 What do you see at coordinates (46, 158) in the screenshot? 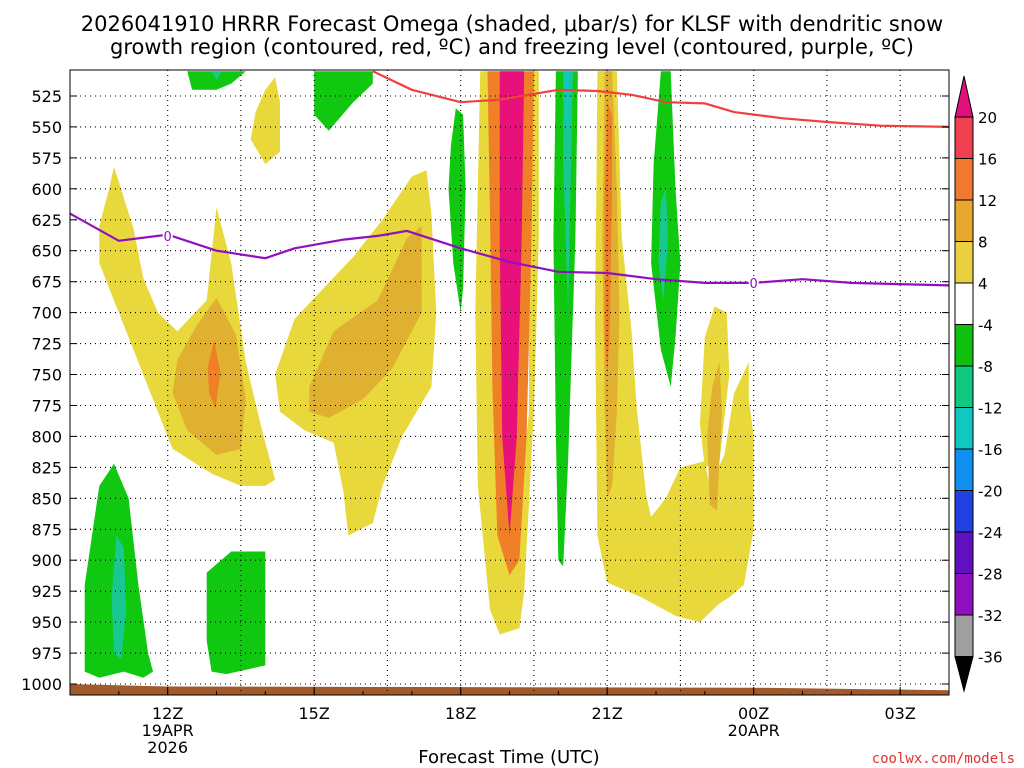
I see `y-tick-label: 575` at bounding box center [46, 158].